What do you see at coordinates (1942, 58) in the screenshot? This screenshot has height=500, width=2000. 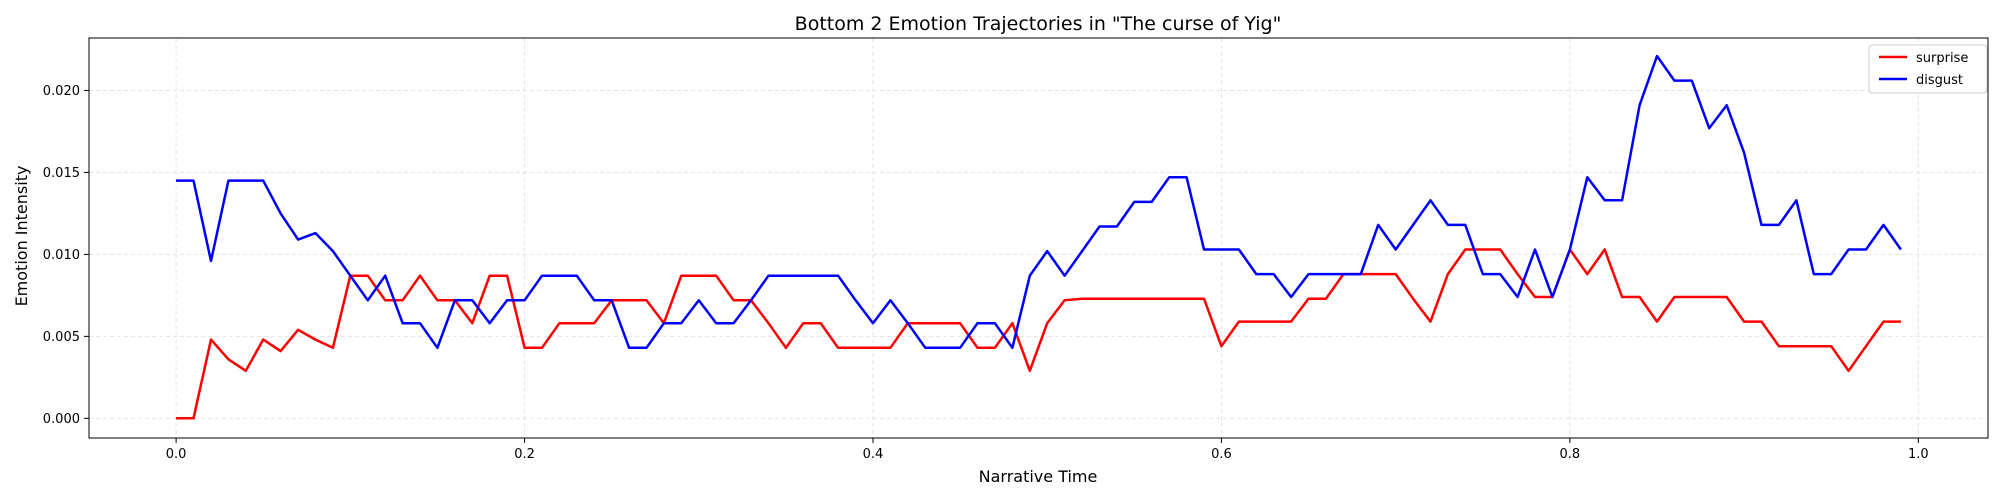 I see `legend-label-surprise: surprise` at bounding box center [1942, 58].